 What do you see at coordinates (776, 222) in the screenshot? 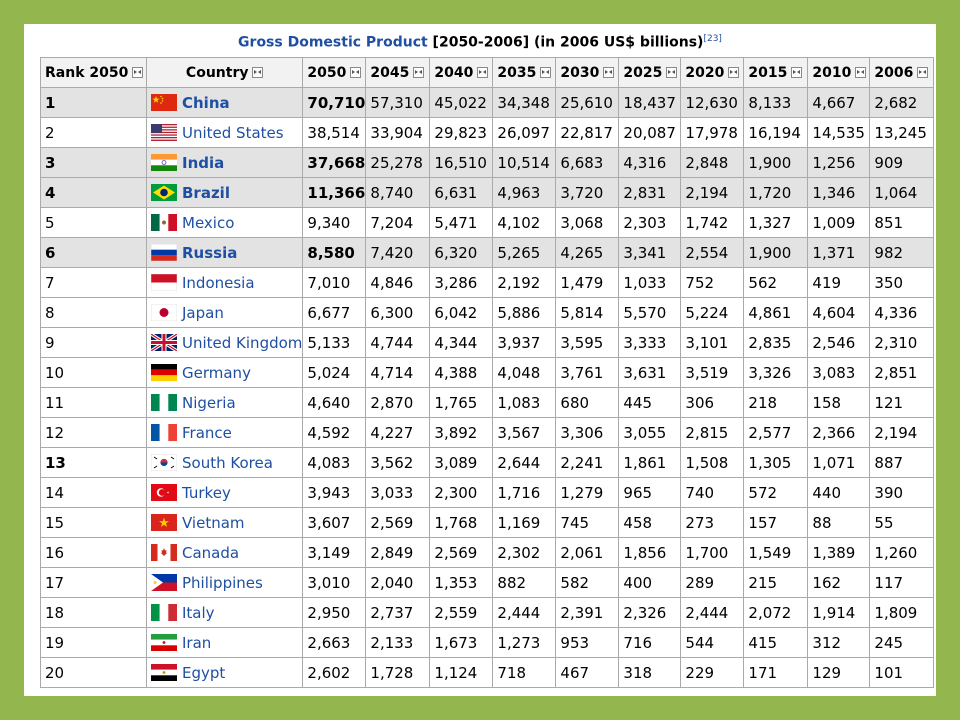
I see `value-cell-2015: 1,327` at bounding box center [776, 222].